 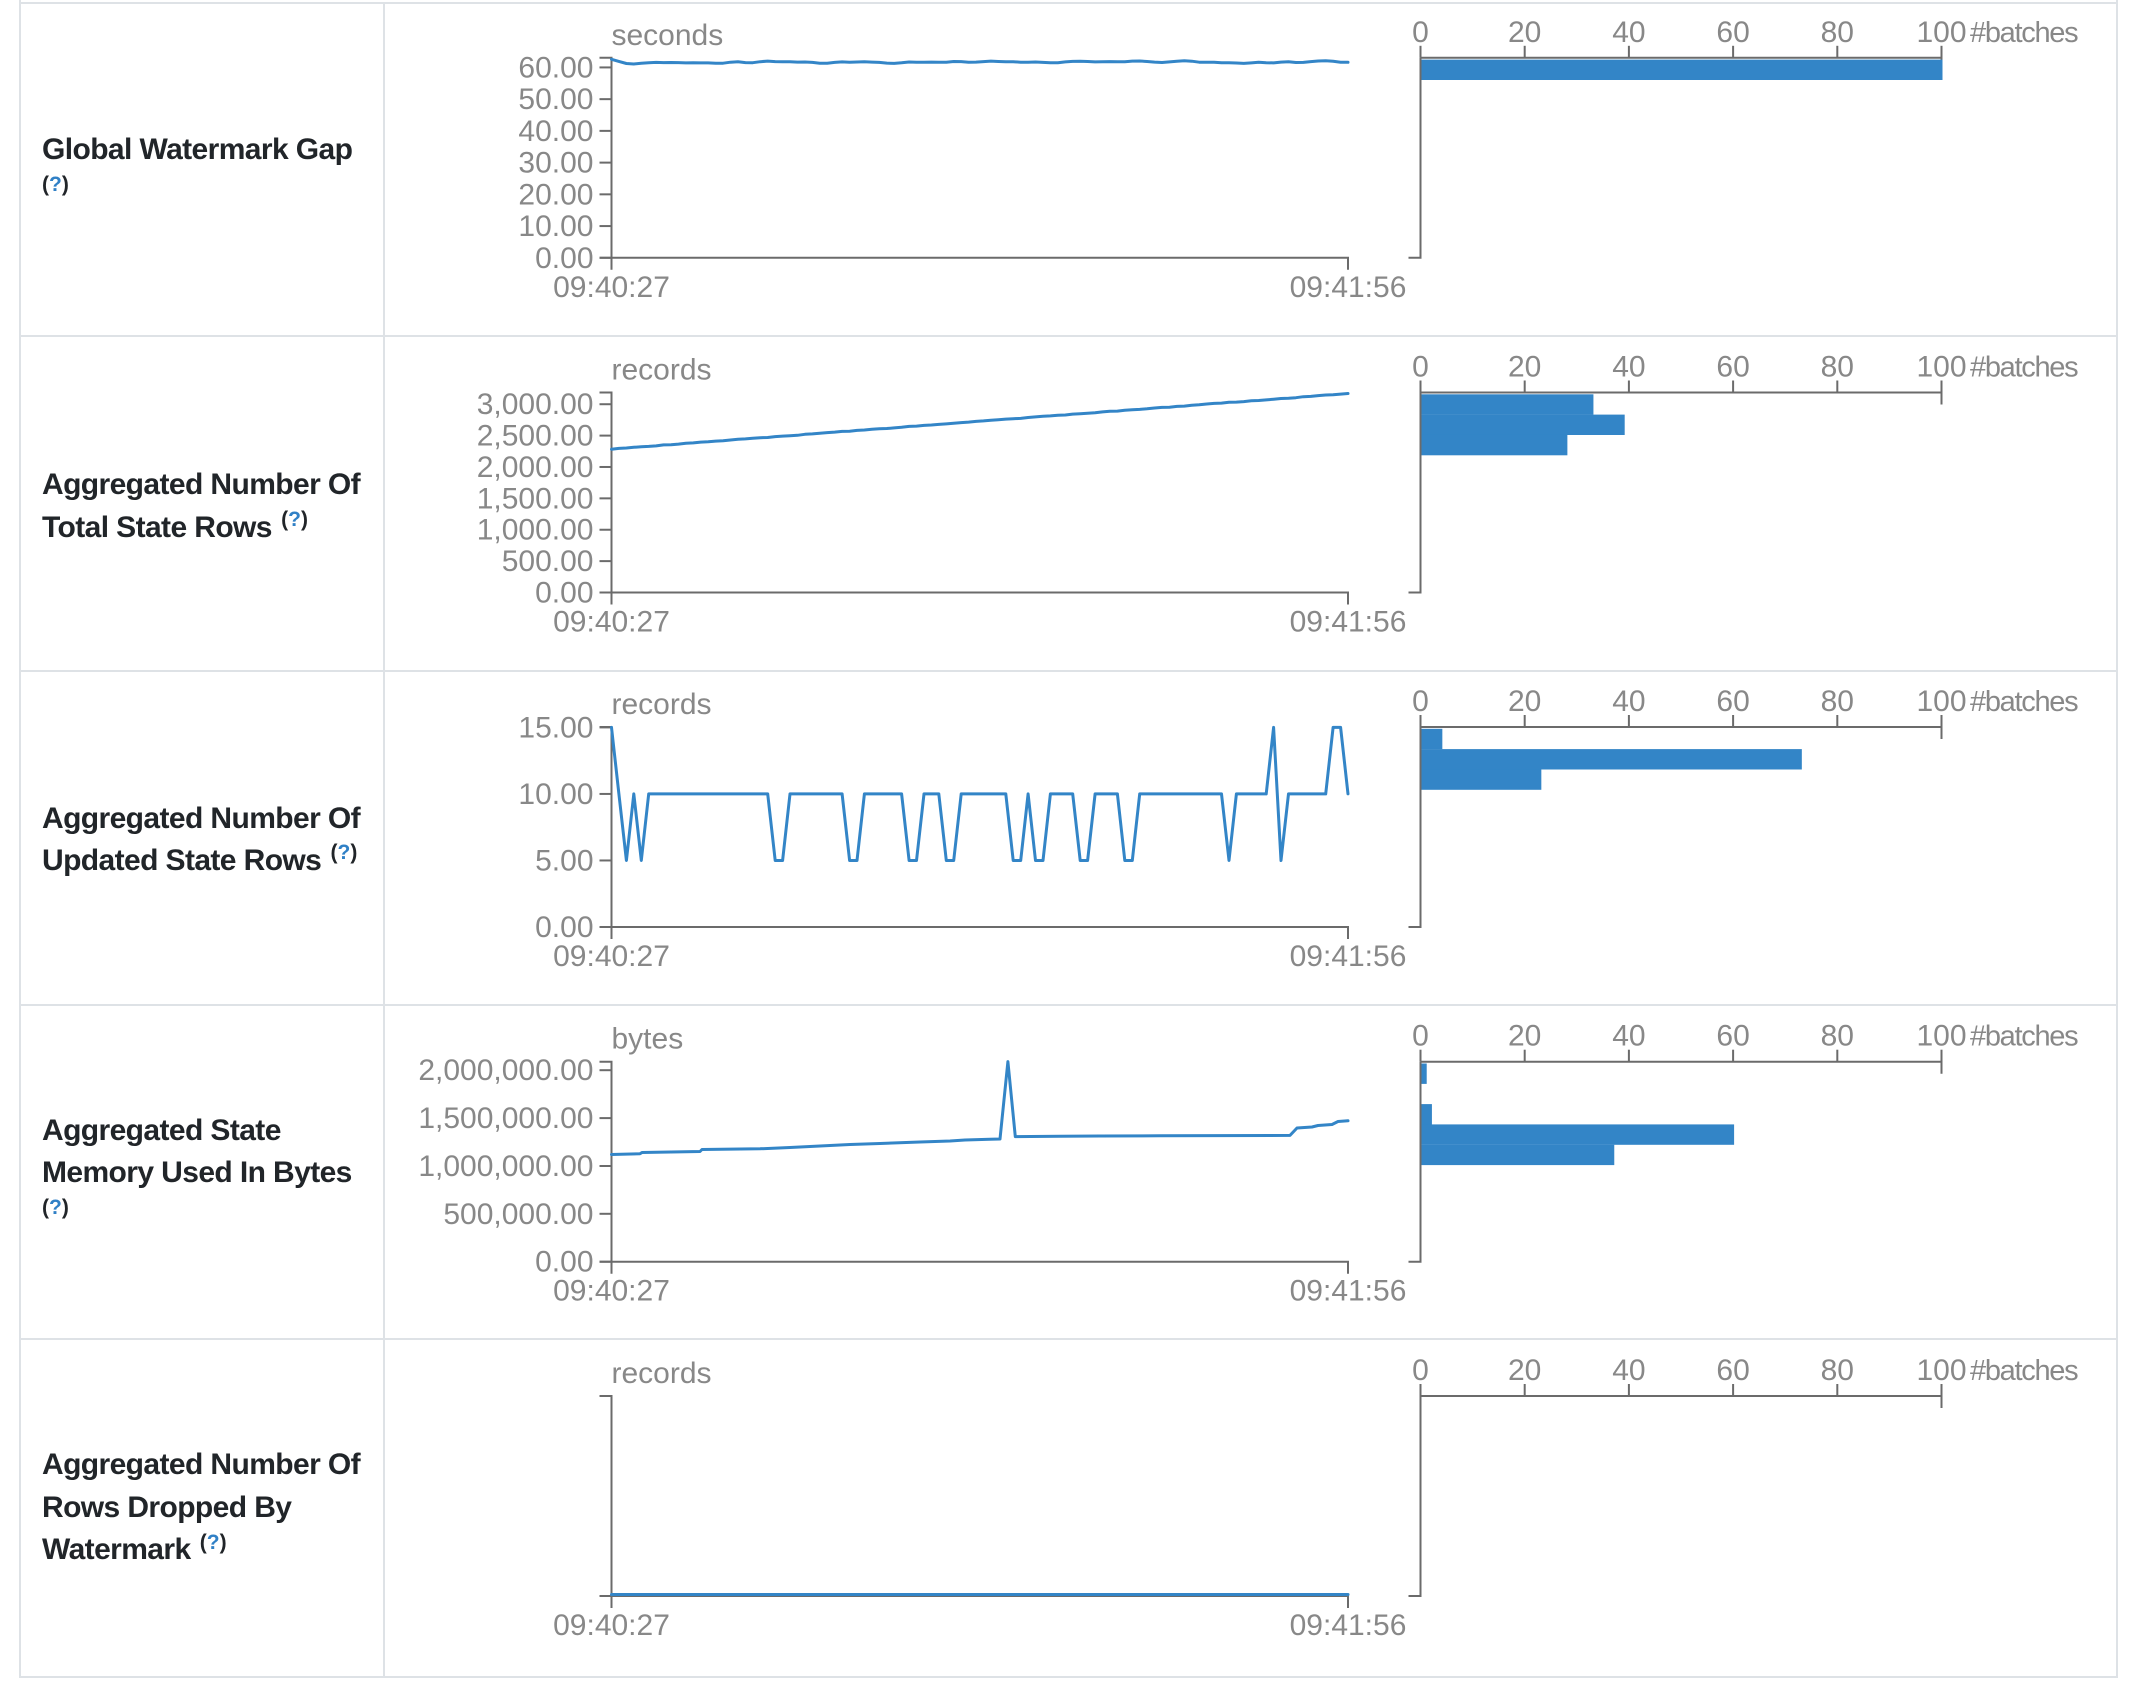 I want to click on svg-text: 50.00, so click(x=555, y=99).